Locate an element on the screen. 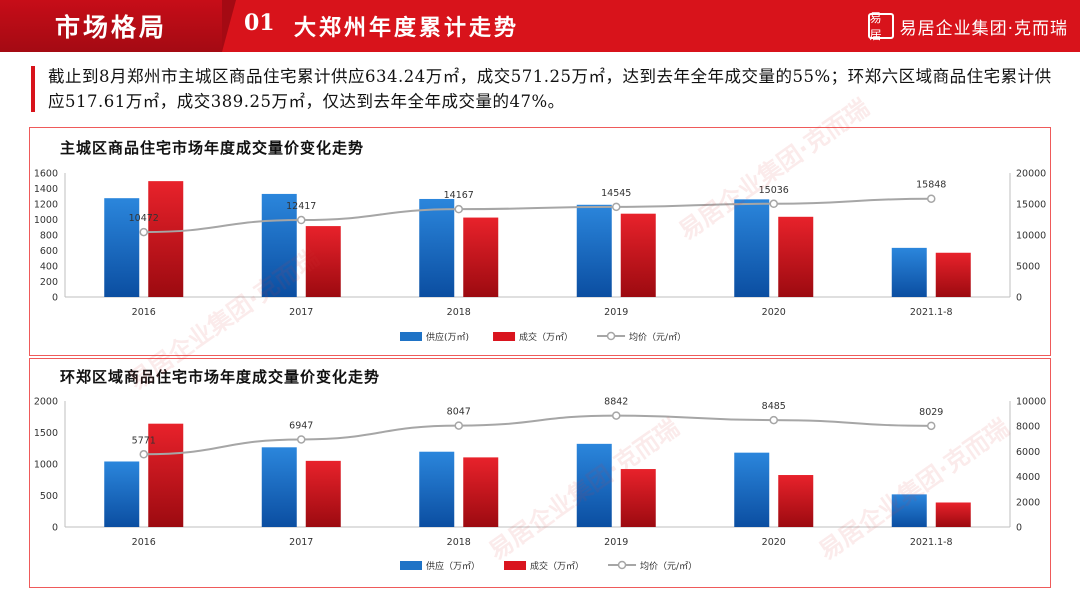 The image size is (1080, 608). left-tick-label: 1500 is located at coordinates (46, 433).